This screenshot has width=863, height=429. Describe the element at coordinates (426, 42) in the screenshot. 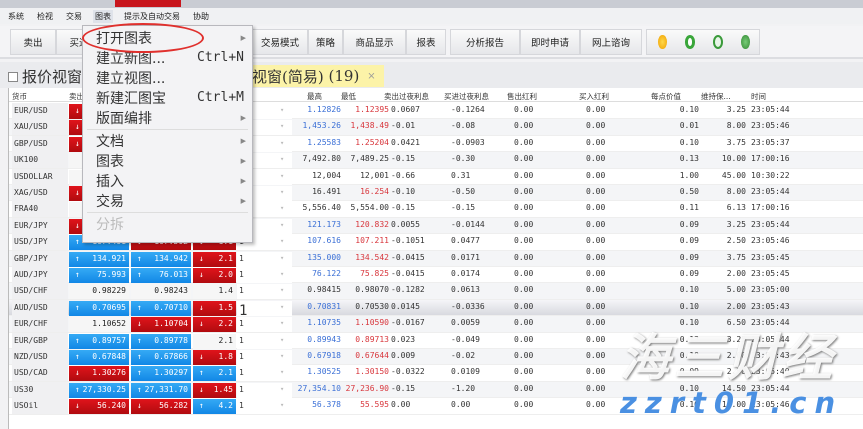

I see `report-button: 报表` at that location.